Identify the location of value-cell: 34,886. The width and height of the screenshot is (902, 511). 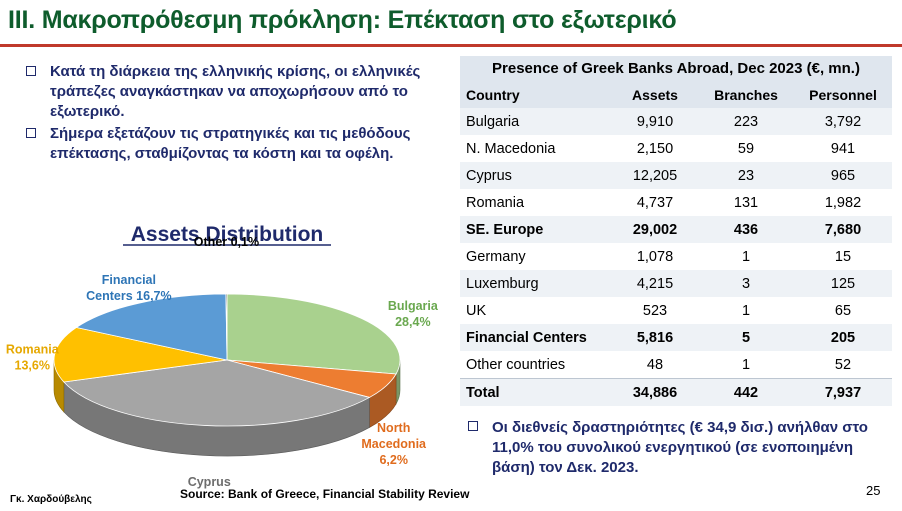
(655, 392).